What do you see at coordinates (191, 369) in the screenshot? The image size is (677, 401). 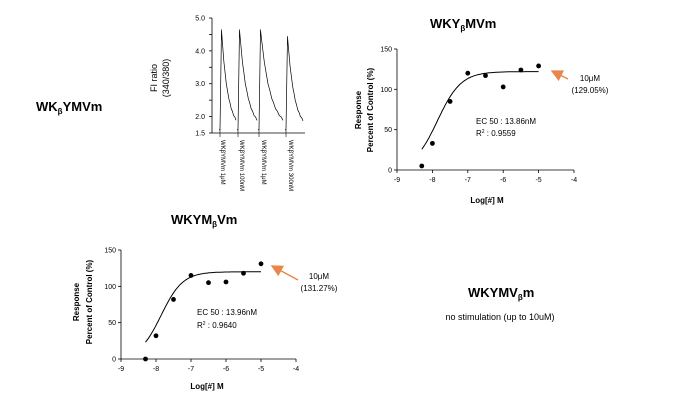 I see `bottom-xtick-label: -7` at bounding box center [191, 369].